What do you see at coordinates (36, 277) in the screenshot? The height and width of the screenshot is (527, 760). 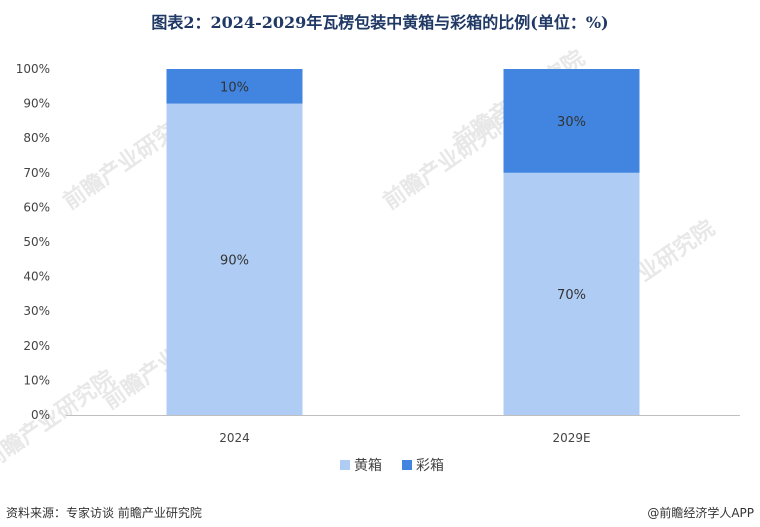 I see `y-tick-label: 40%` at bounding box center [36, 277].